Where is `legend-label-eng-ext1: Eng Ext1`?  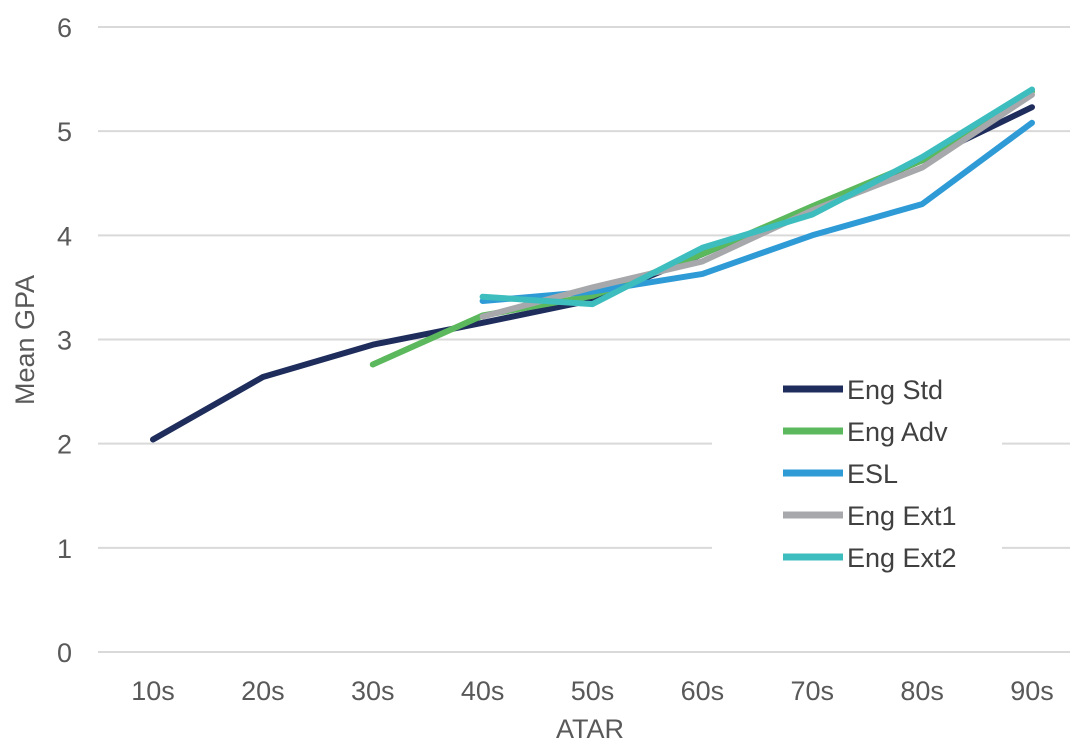
legend-label-eng-ext1: Eng Ext1 is located at coordinates (902, 516).